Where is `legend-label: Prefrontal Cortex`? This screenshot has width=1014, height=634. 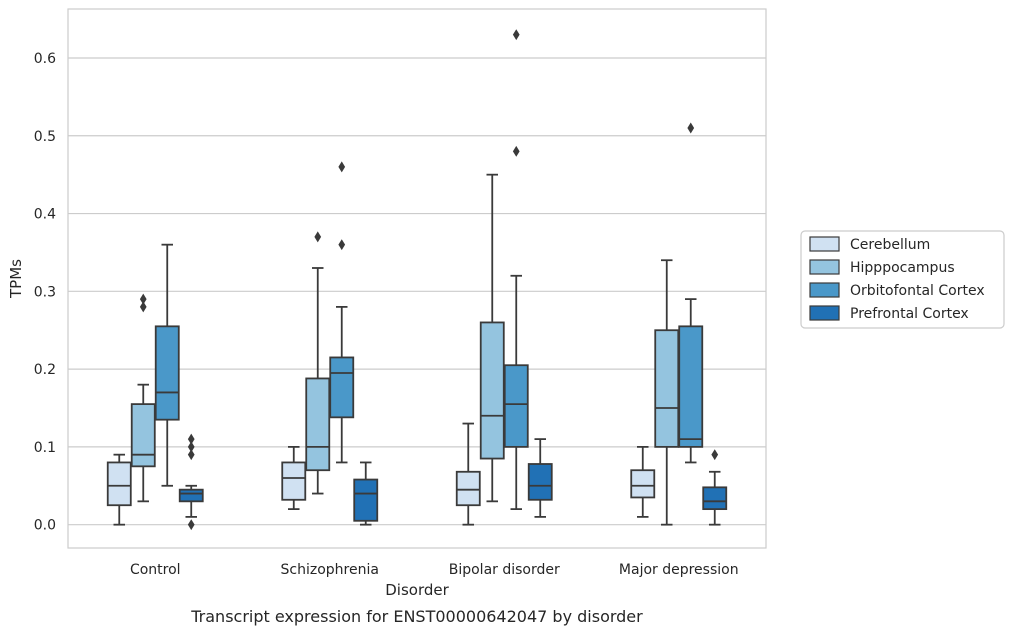 legend-label: Prefrontal Cortex is located at coordinates (909, 314).